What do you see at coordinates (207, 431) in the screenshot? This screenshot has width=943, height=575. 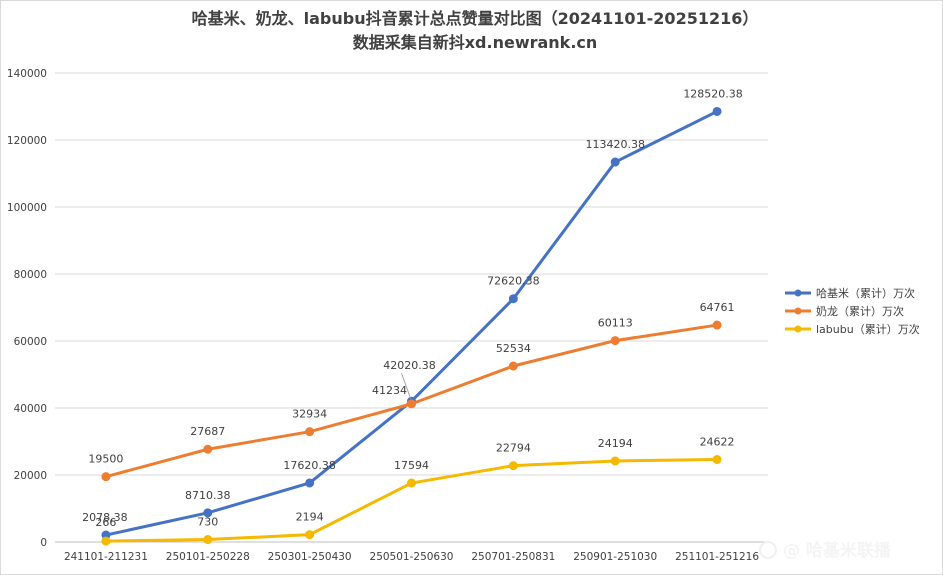 I see `data-label: 27687` at bounding box center [207, 431].